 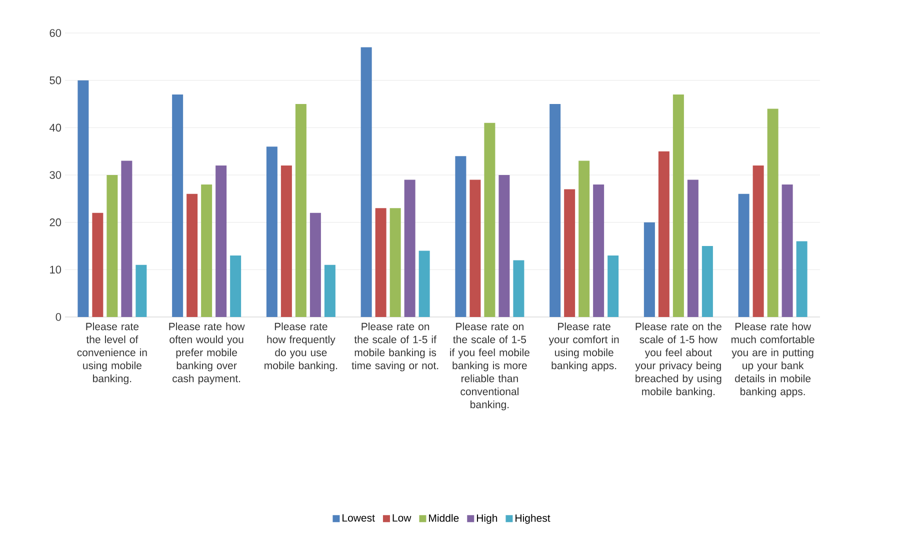 I want to click on legend-label: Middle, so click(x=444, y=518).